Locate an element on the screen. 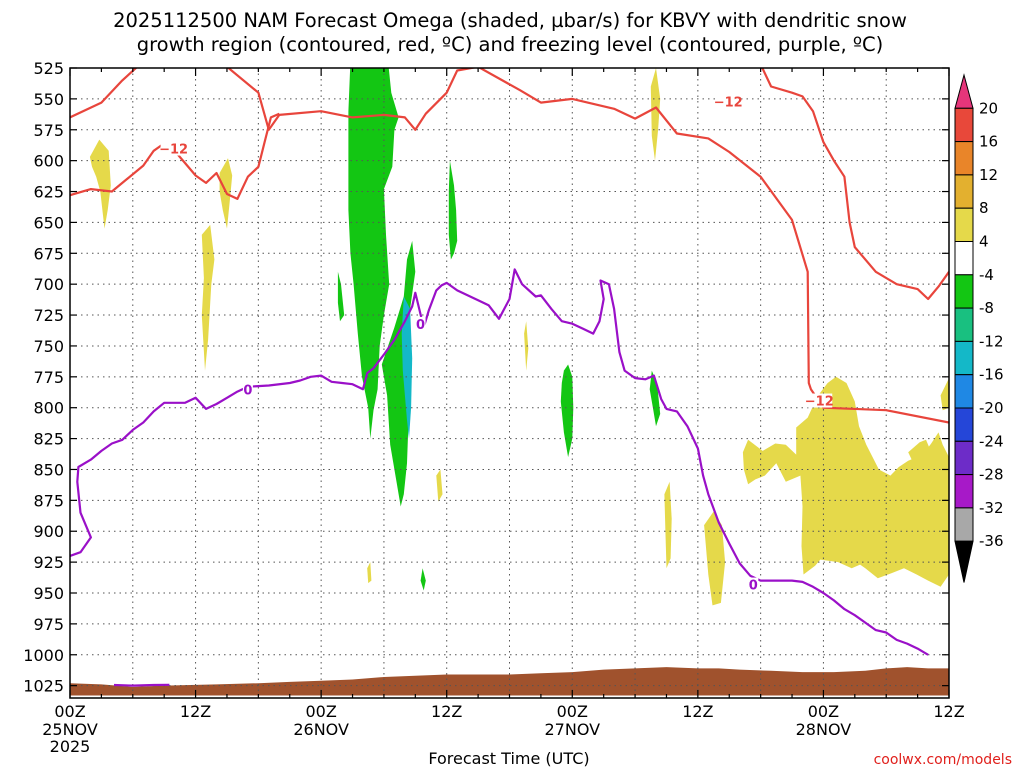  colorbar-label: 20 is located at coordinates (988, 108).